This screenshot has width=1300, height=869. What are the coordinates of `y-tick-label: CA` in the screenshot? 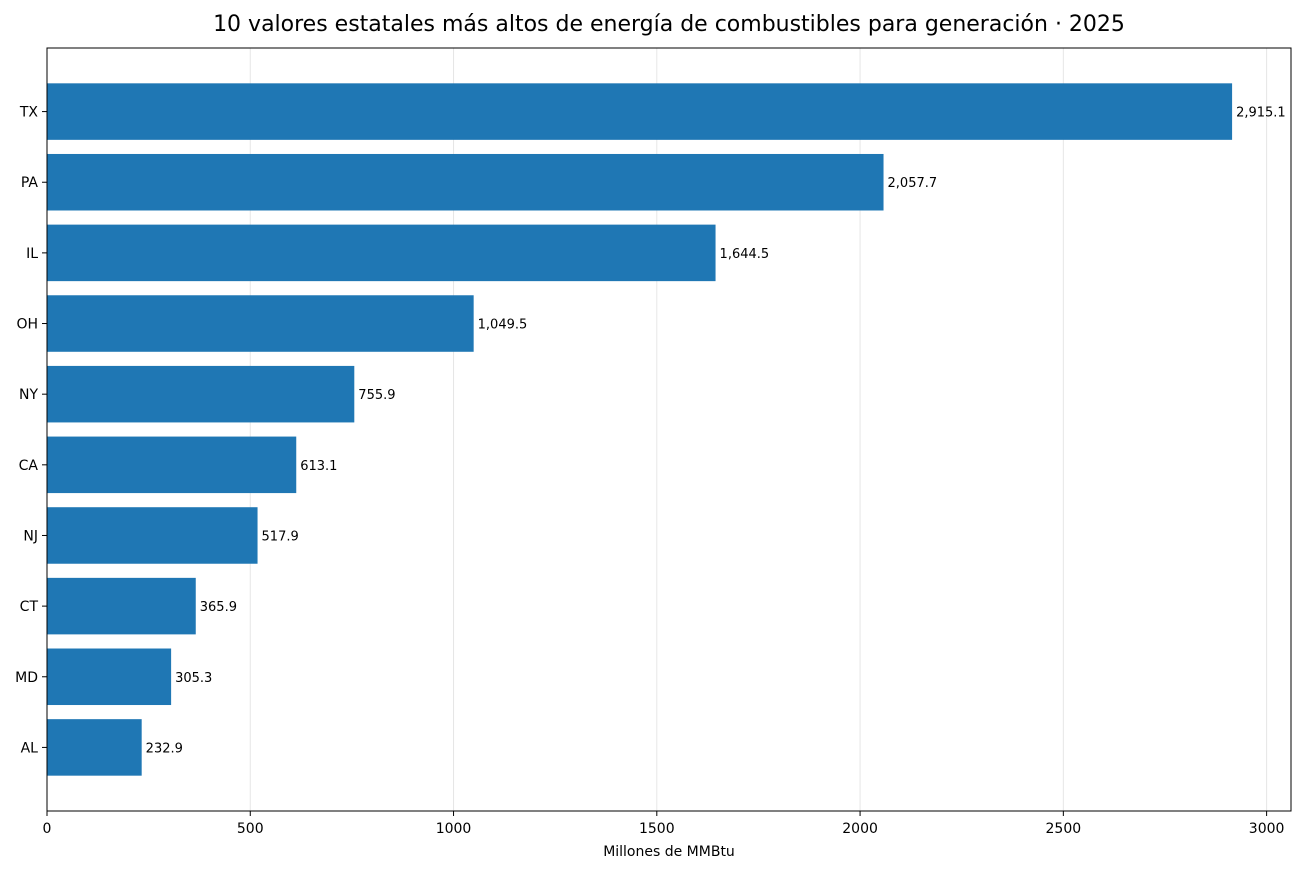 It's located at (29, 466).